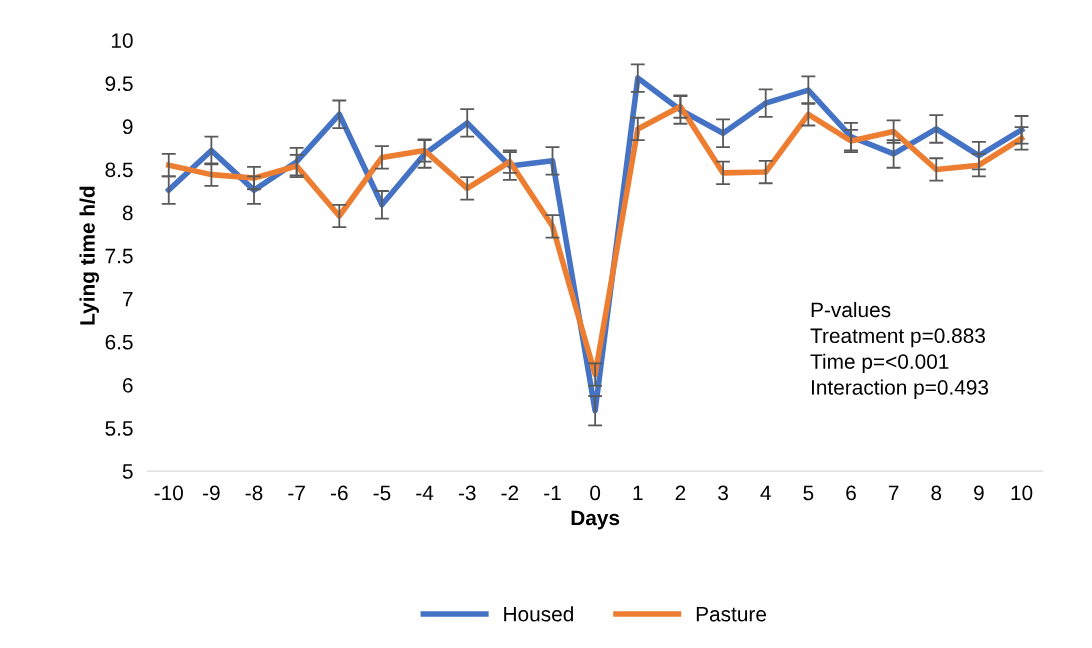 Image resolution: width=1092 pixels, height=648 pixels. Describe the element at coordinates (893, 493) in the screenshot. I see `x-tick-label: 7` at that location.